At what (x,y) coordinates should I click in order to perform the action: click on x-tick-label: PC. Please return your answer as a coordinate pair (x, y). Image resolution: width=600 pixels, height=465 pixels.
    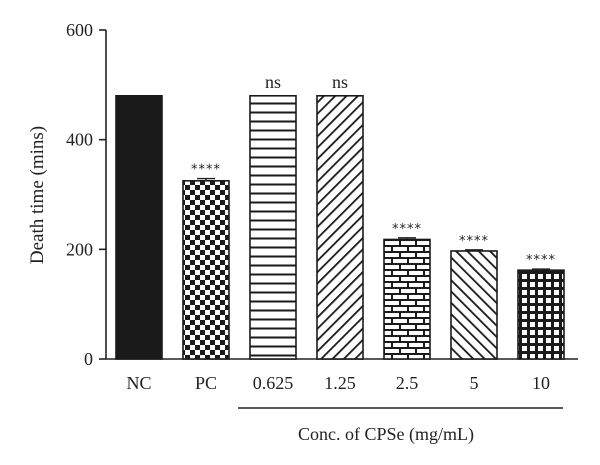
    Looking at the image, I should click on (206, 383).